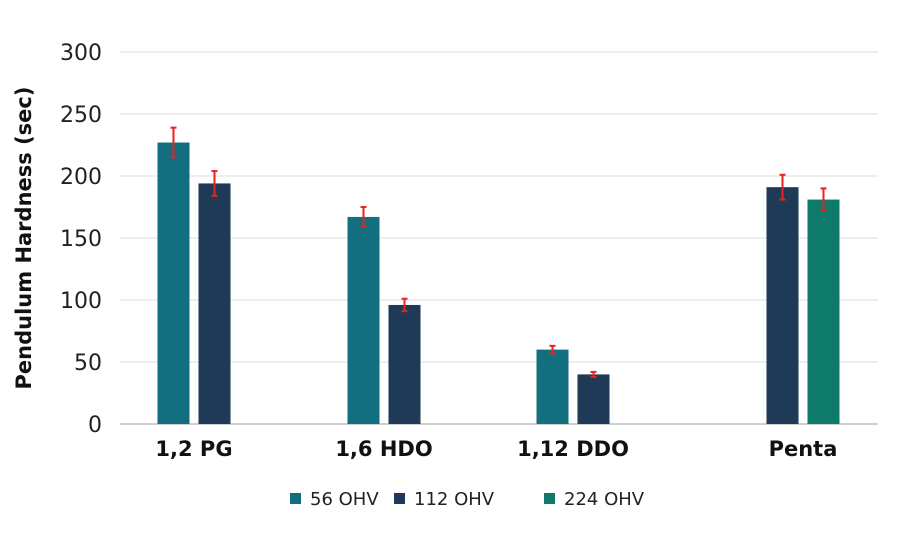 Image resolution: width=900 pixels, height=550 pixels. Describe the element at coordinates (383, 449) in the screenshot. I see `x-tick-label: 1,6 HDO` at that location.